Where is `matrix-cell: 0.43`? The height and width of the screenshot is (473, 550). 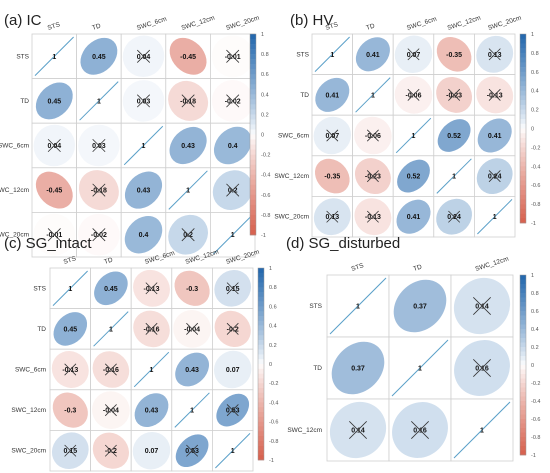
matrix-cell: 0.43 is located at coordinates (151, 410).